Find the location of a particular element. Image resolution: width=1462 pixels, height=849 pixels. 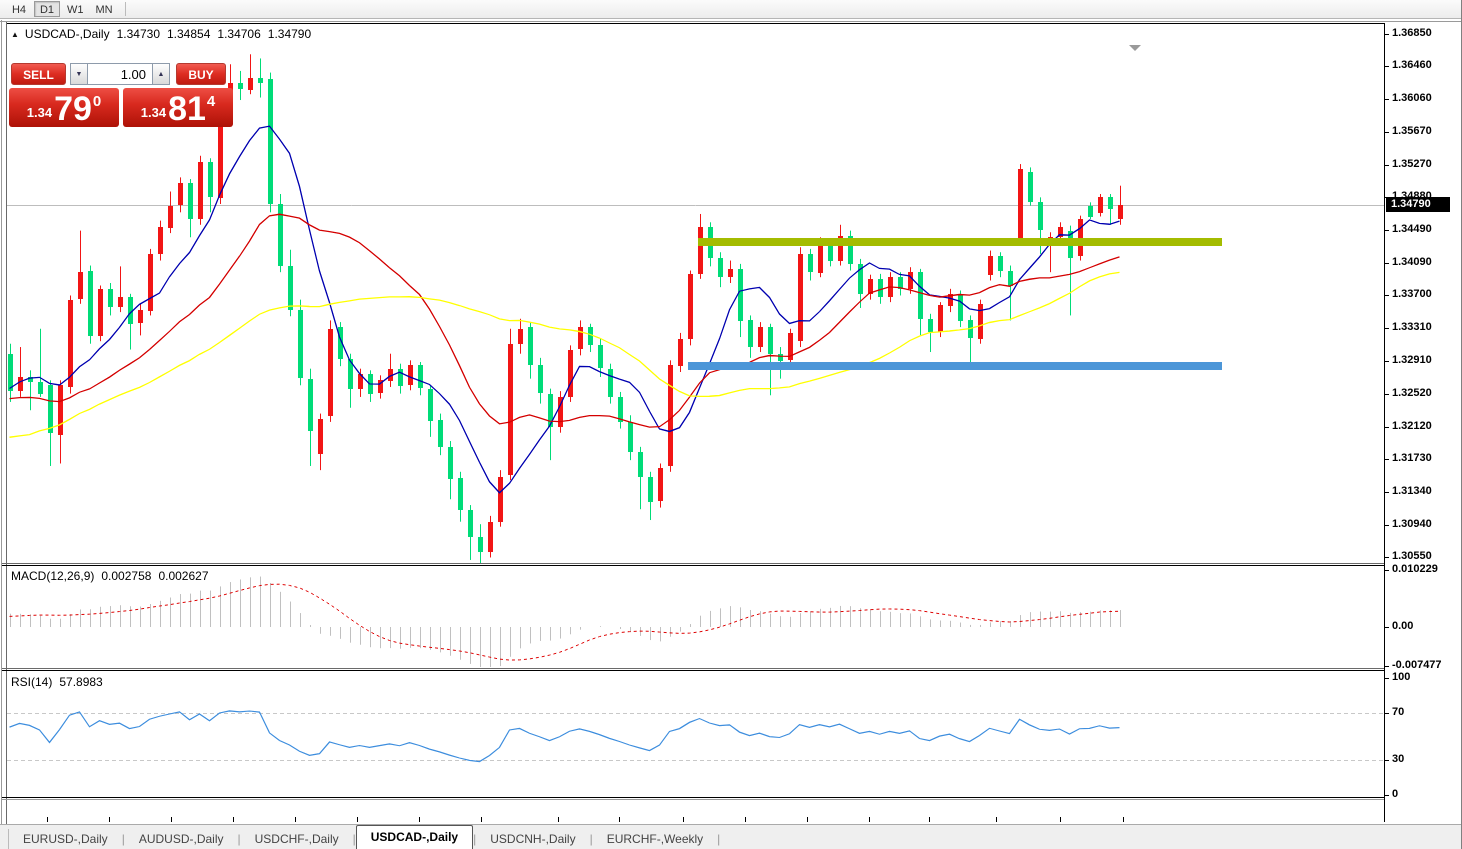

trade-controls-row: SELL ▼ ▲ BUY is located at coordinates (124, 74).